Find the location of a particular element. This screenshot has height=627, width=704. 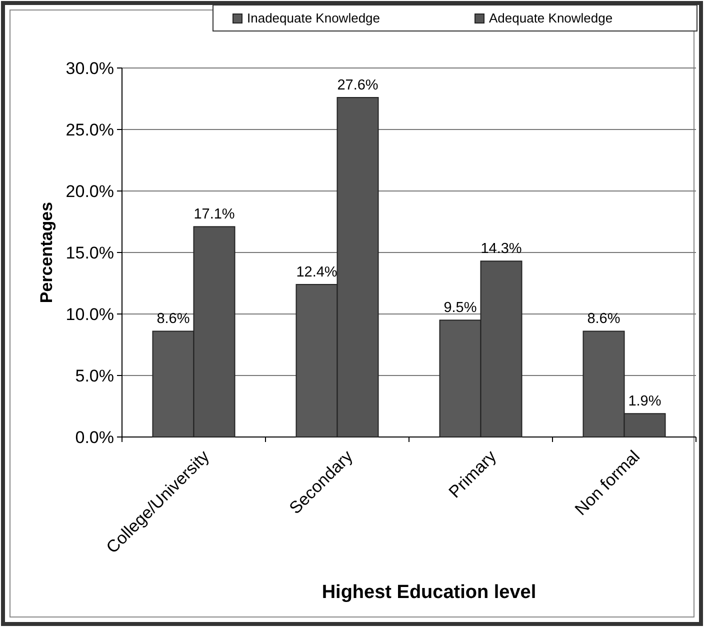

legend-label: Inadequate Knowledge is located at coordinates (313, 18).